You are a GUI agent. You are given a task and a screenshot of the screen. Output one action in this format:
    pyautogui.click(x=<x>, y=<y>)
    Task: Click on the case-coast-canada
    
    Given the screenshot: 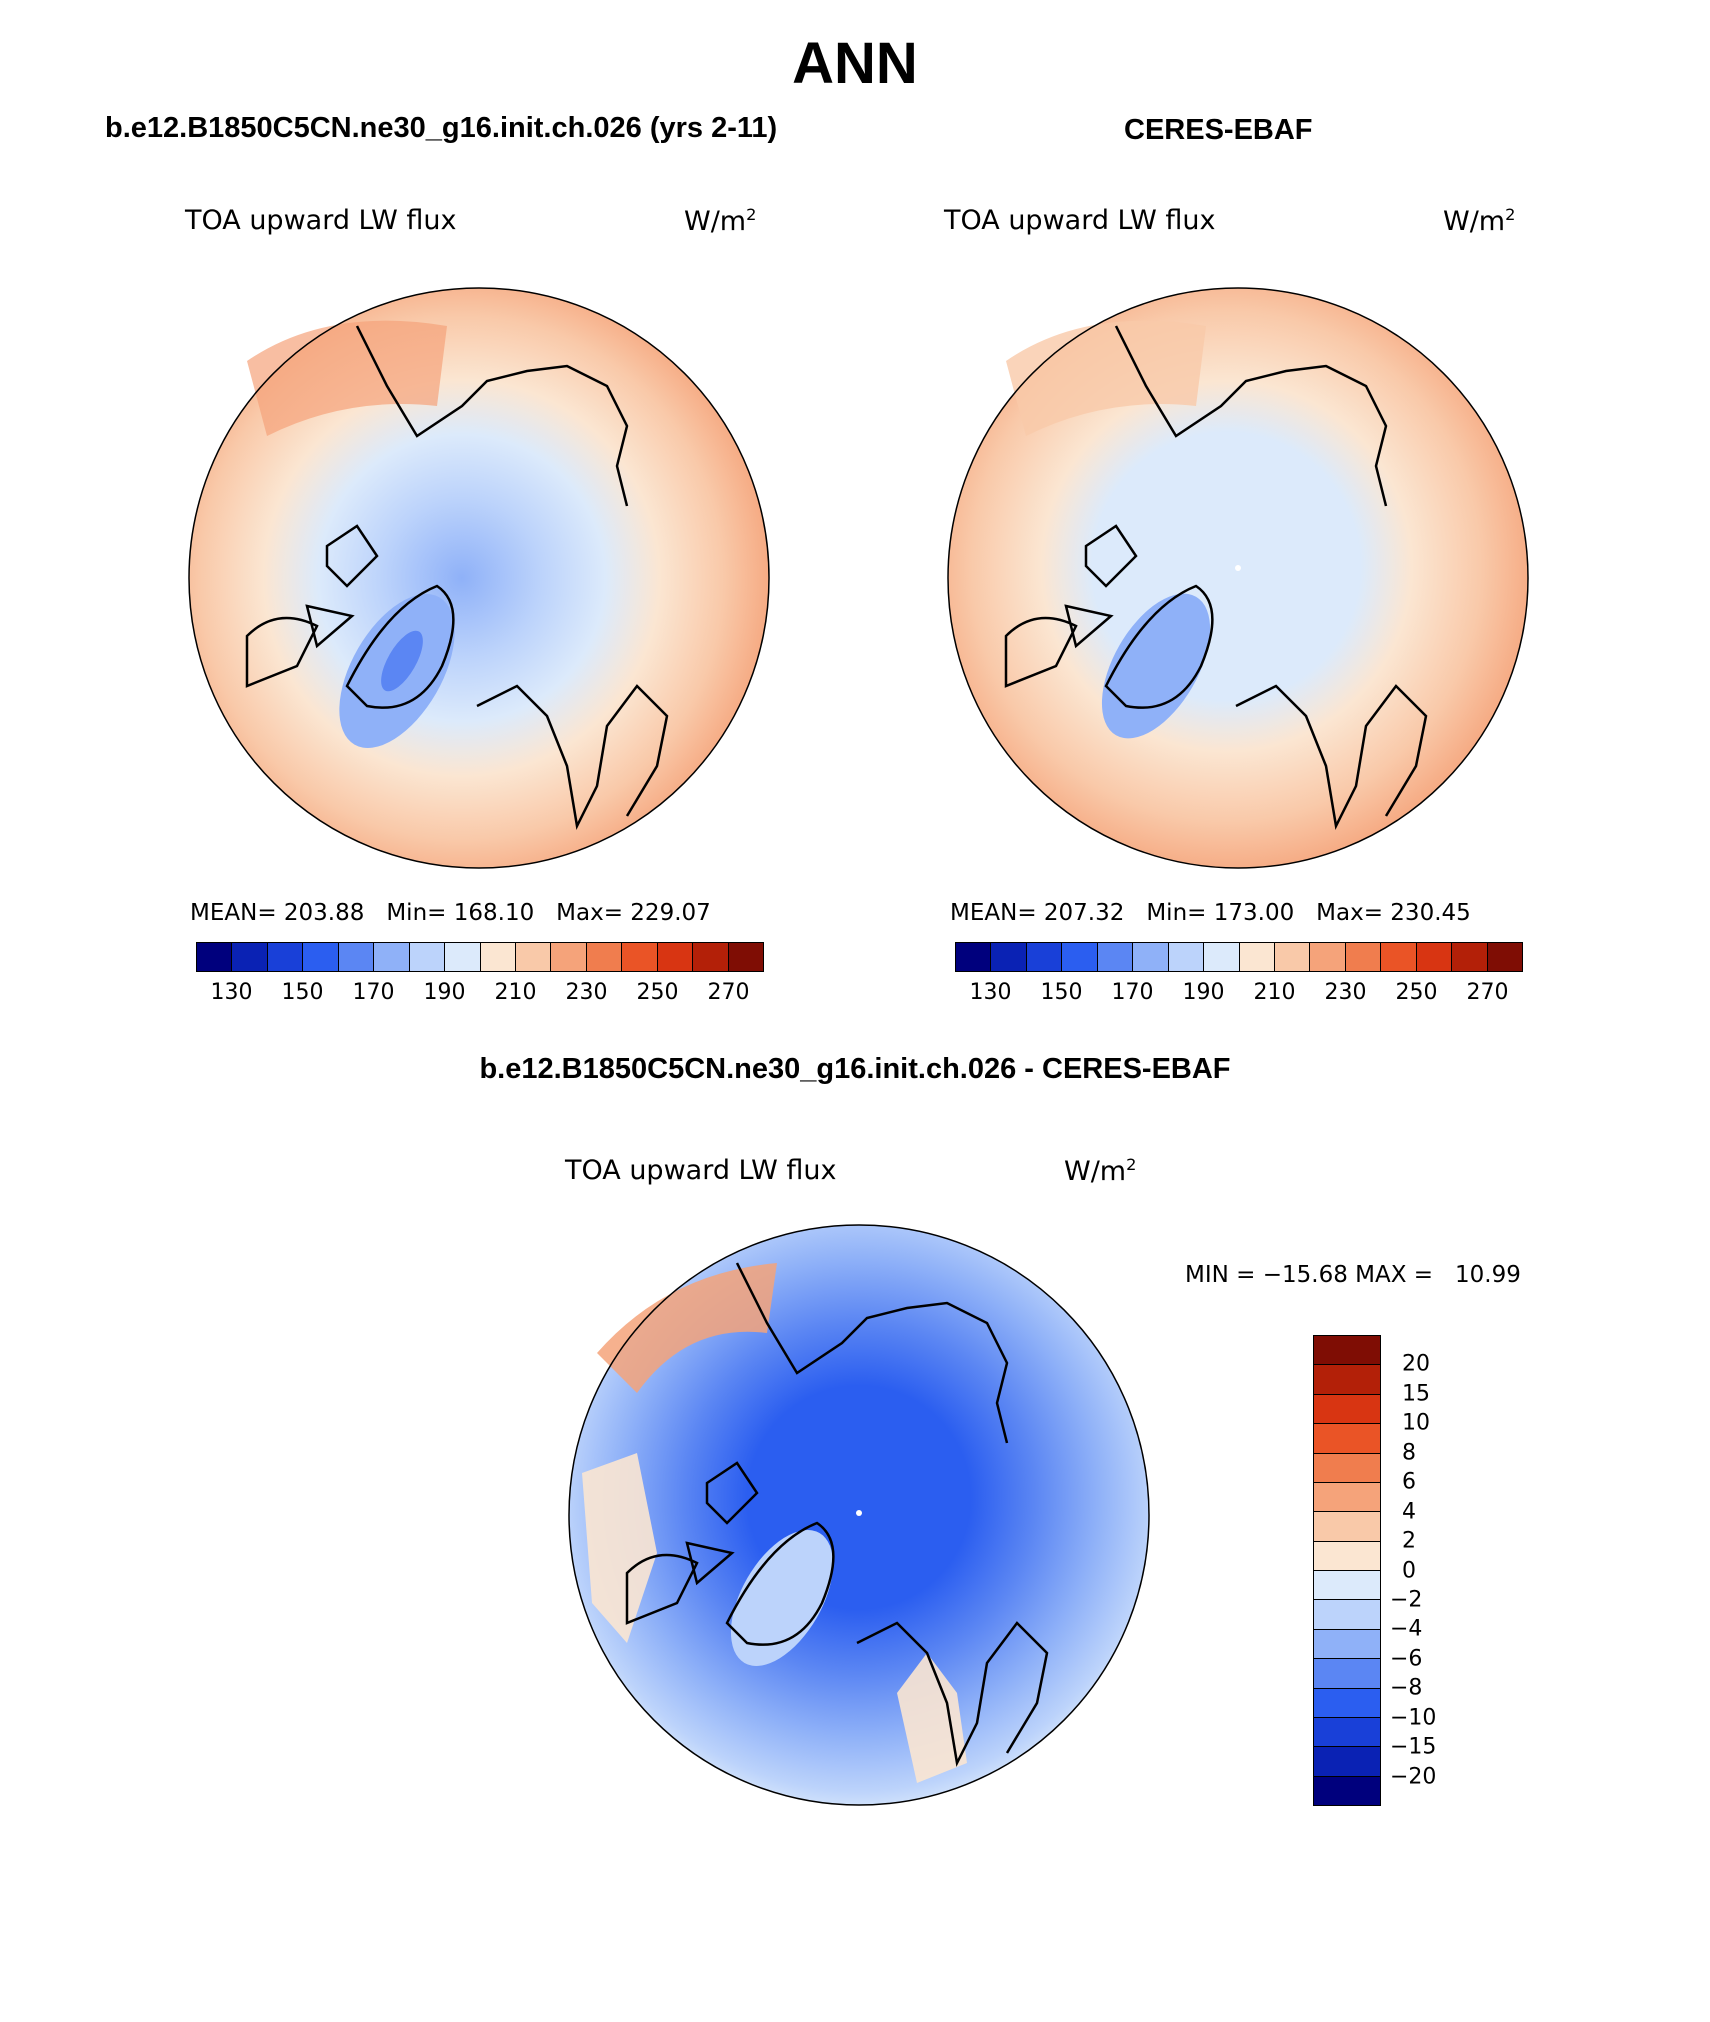 What is the action you would take?
    pyautogui.click(x=312, y=606)
    